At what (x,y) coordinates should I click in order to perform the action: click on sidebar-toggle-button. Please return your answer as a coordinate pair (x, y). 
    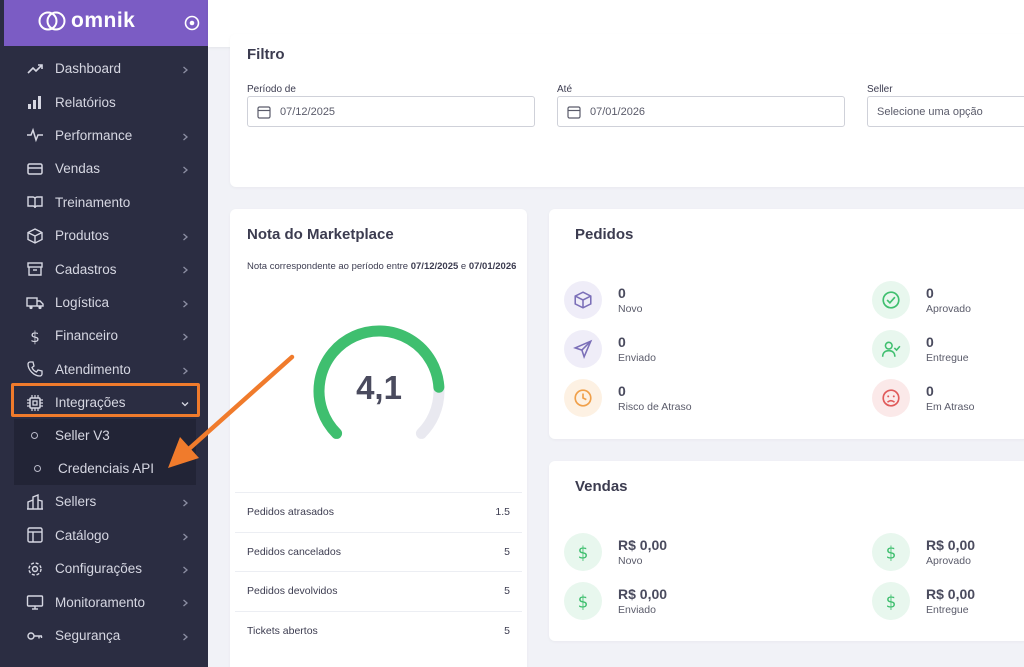
    Looking at the image, I should click on (192, 25).